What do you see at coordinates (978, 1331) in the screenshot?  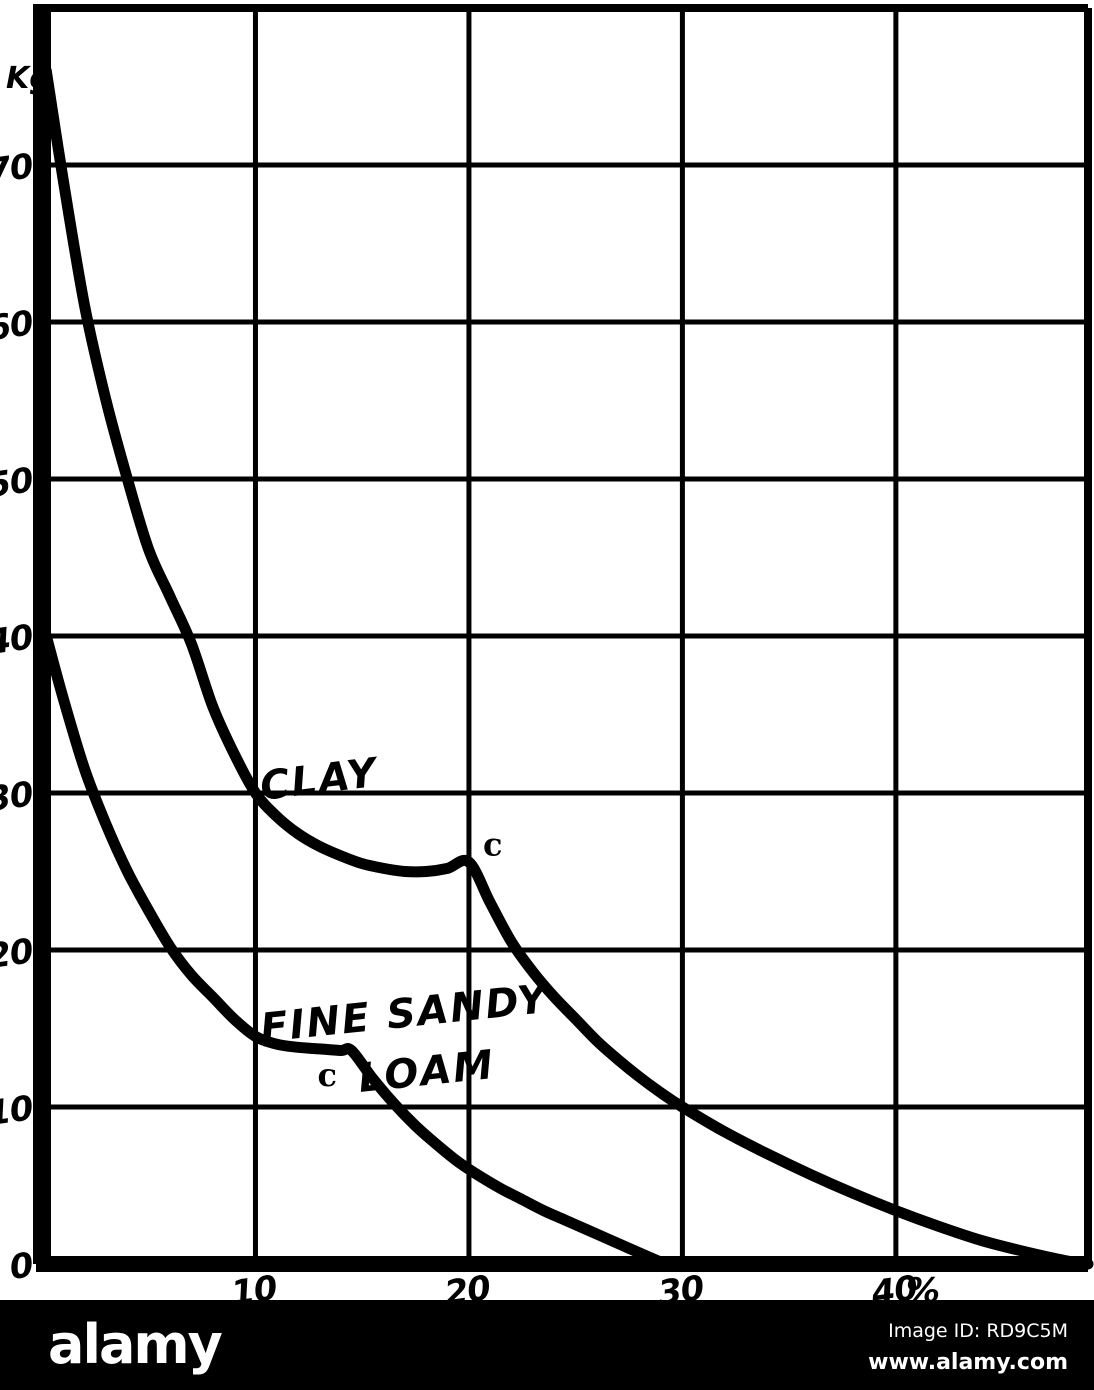 I see `image-id-text: Image ID: RD9C5M` at bounding box center [978, 1331].